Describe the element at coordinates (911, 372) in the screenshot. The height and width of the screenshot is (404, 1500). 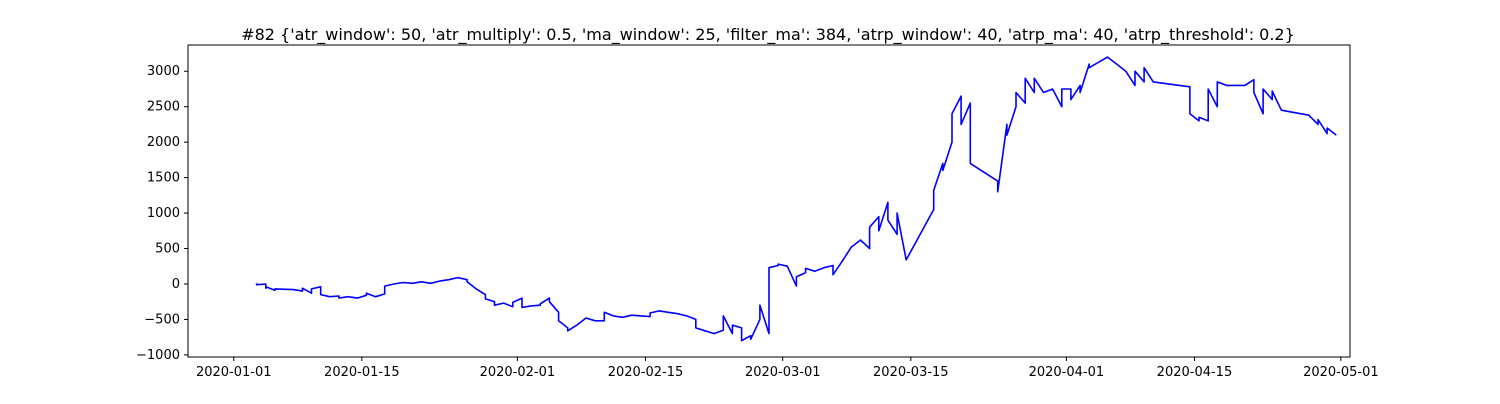
I see `x-tick-label: 2020-03-15` at that location.